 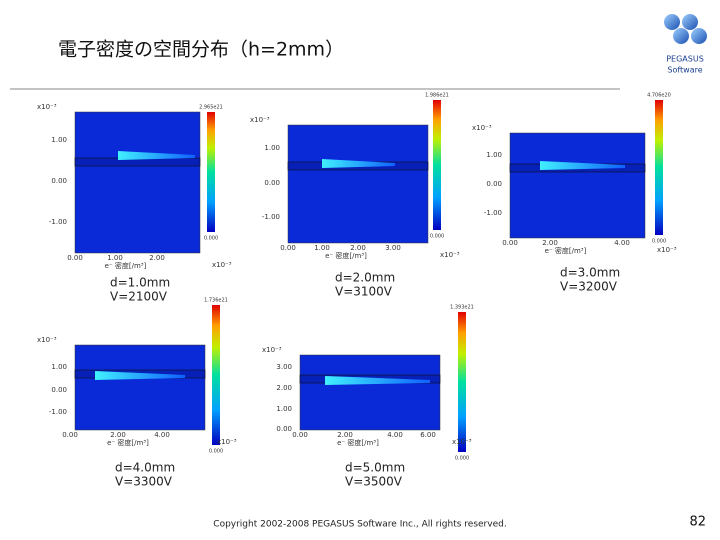 I want to click on y-tick-label: 2.00, so click(x=284, y=388).